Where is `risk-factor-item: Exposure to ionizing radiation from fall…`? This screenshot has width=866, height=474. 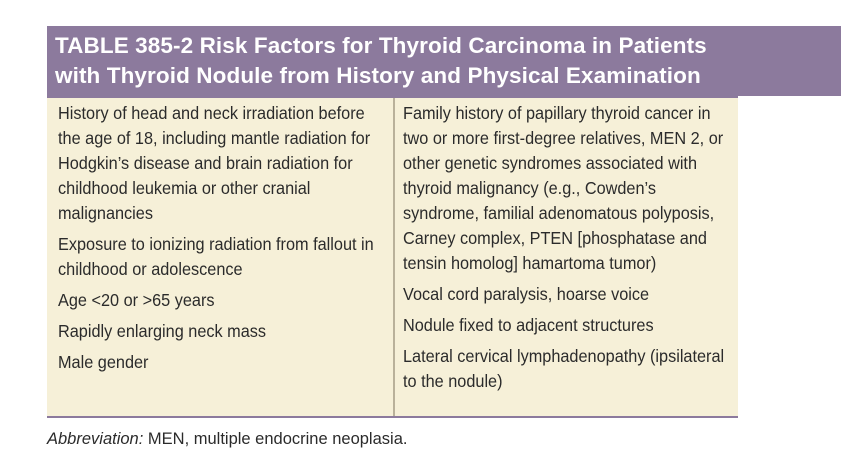 risk-factor-item: Exposure to ionizing radiation from fall… is located at coordinates (216, 256).